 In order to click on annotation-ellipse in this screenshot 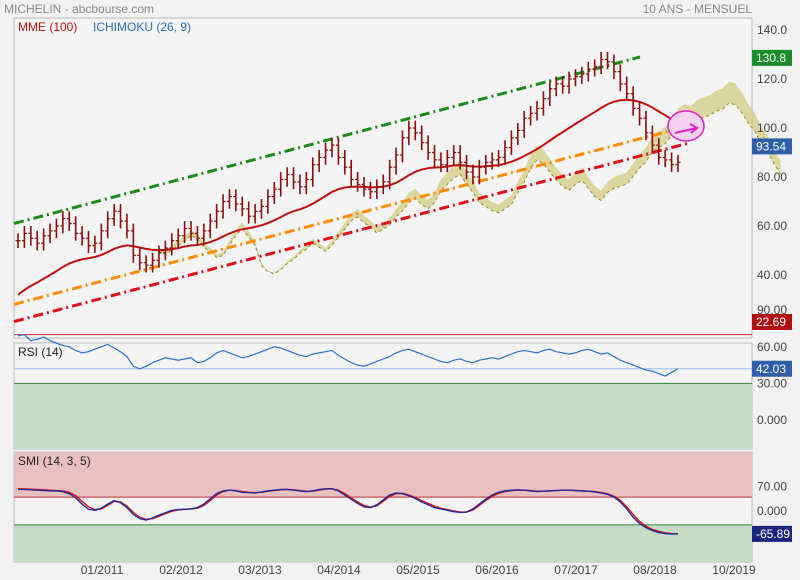, I will do `click(686, 126)`.